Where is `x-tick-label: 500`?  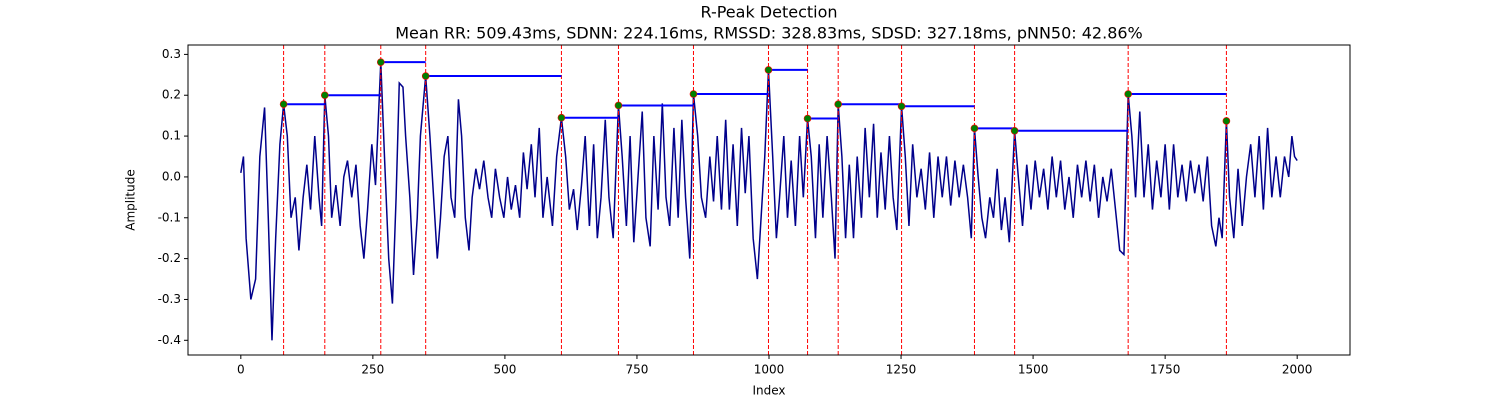 x-tick-label: 500 is located at coordinates (504, 370).